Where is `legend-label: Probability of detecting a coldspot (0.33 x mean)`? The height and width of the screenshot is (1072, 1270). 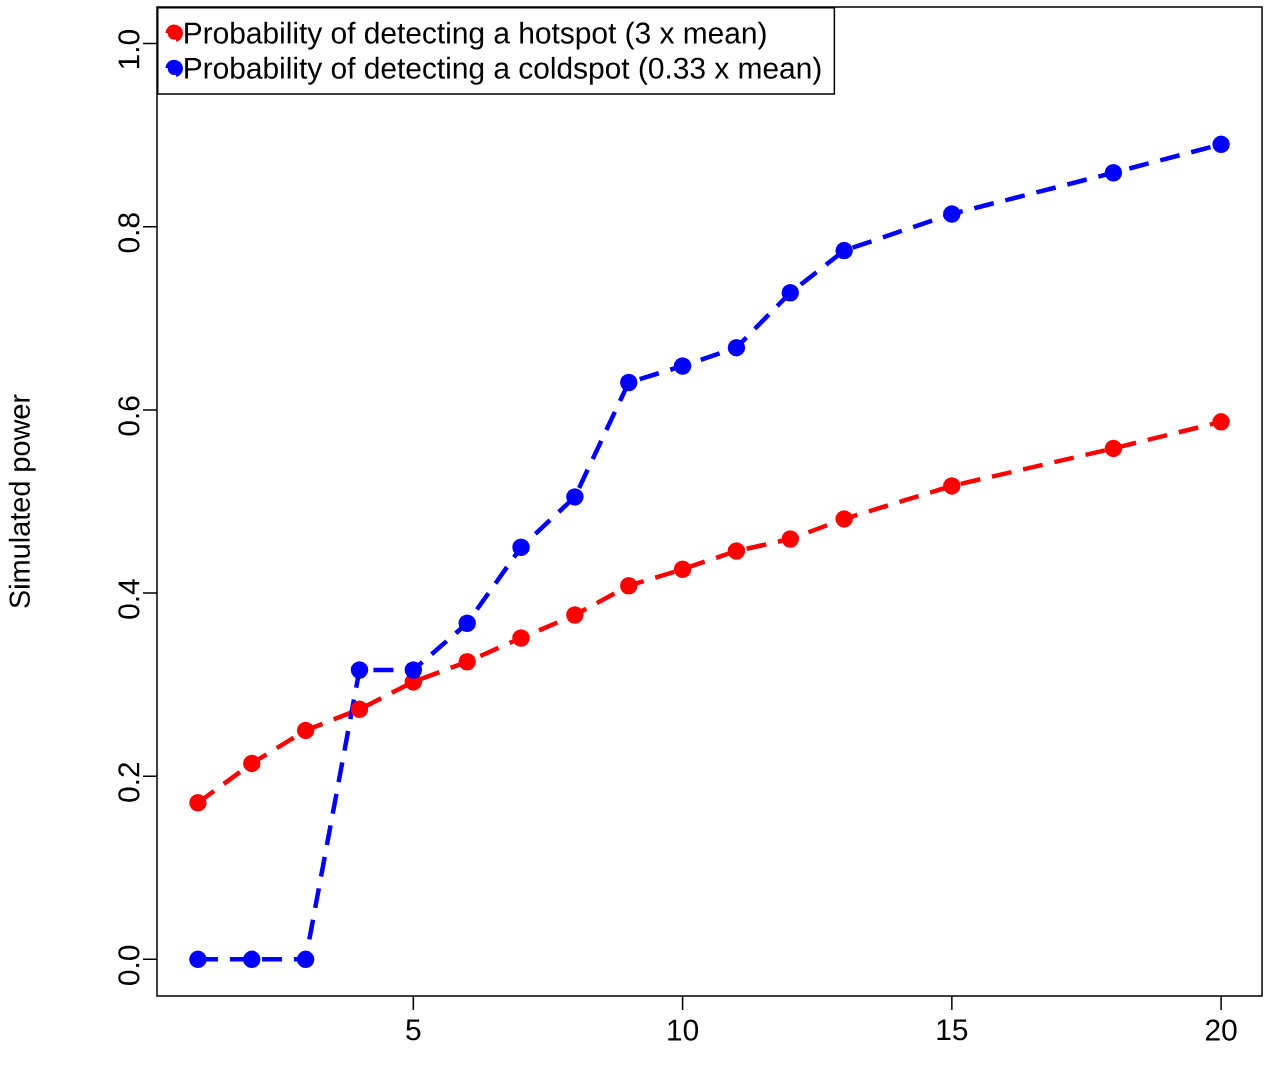 legend-label: Probability of detecting a coldspot (0.33 x mean) is located at coordinates (503, 70).